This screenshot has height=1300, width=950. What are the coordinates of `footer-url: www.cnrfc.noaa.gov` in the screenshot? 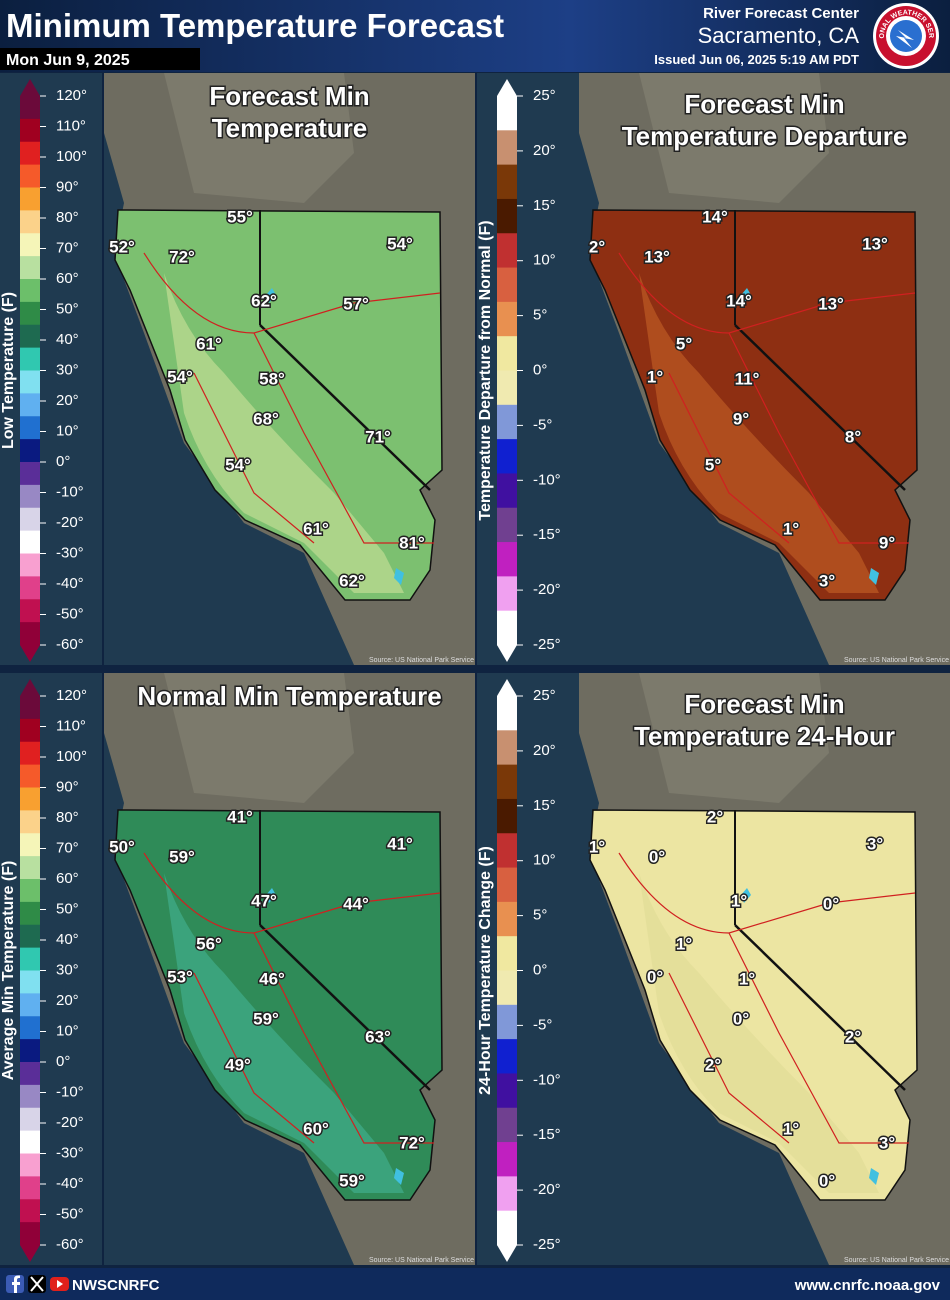 It's located at (867, 1285).